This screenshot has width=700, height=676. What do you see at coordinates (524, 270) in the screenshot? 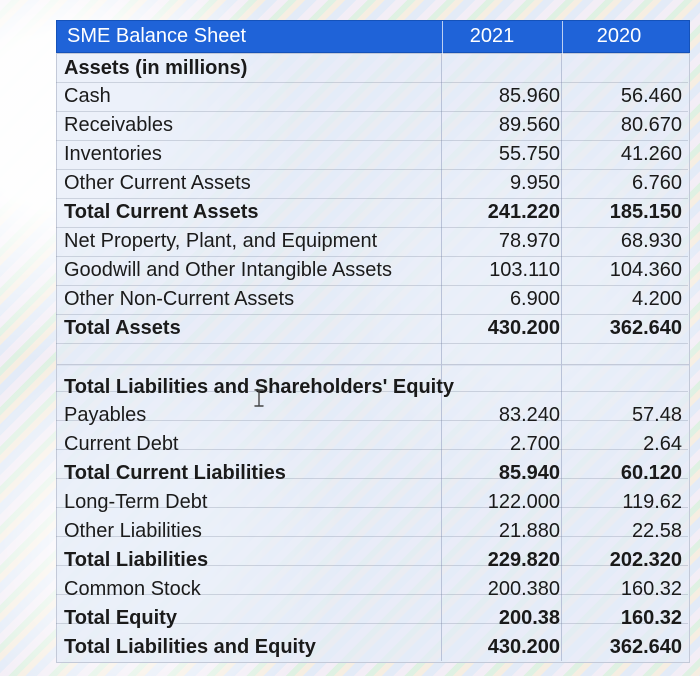
I see `value-2021: 103.110` at bounding box center [524, 270].